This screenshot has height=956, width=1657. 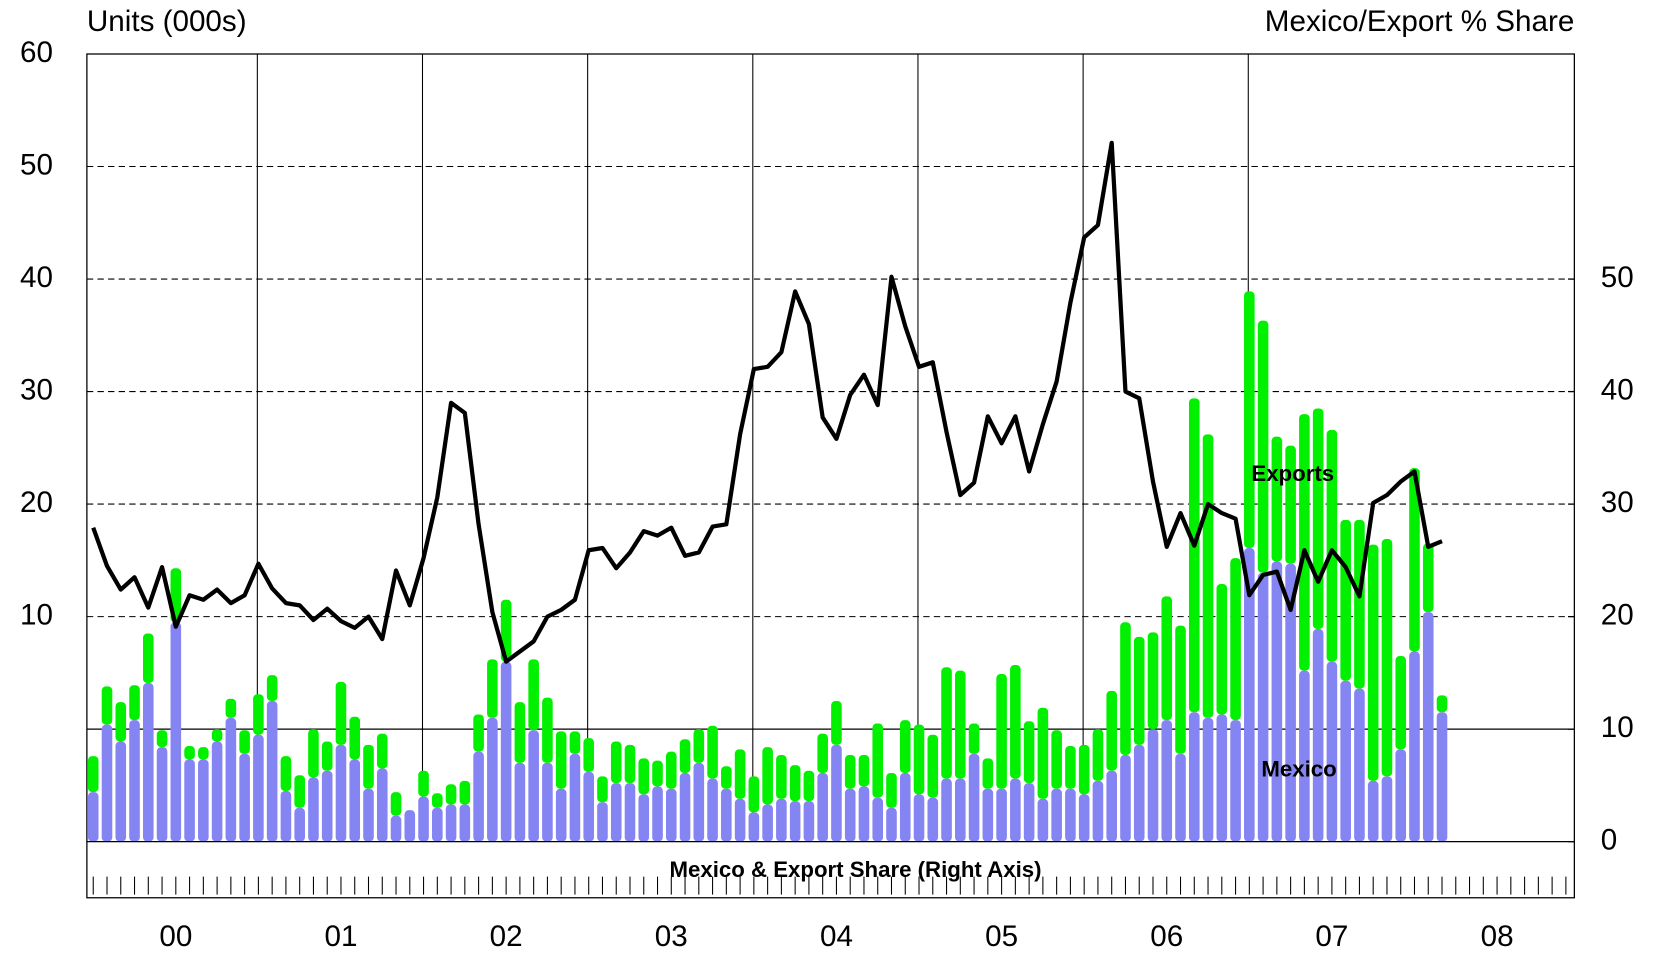 I want to click on x-tick-label: 05, so click(x=1001, y=936).